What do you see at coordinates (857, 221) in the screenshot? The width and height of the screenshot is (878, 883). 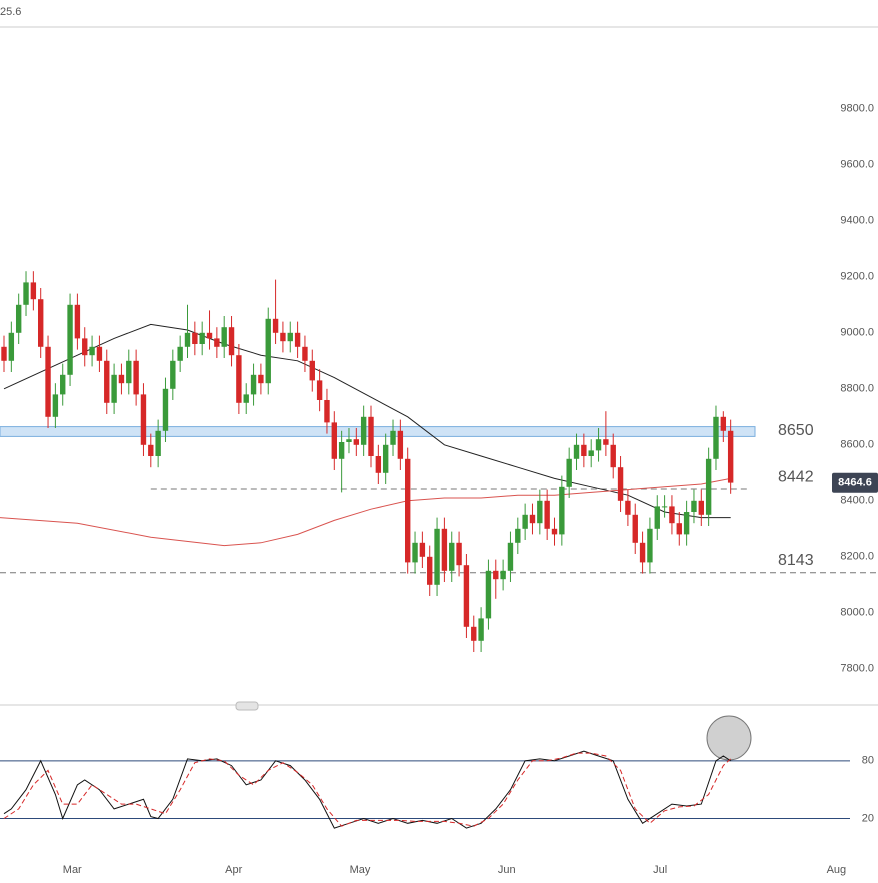 I see `y-tick-label: 9400.0` at bounding box center [857, 221].